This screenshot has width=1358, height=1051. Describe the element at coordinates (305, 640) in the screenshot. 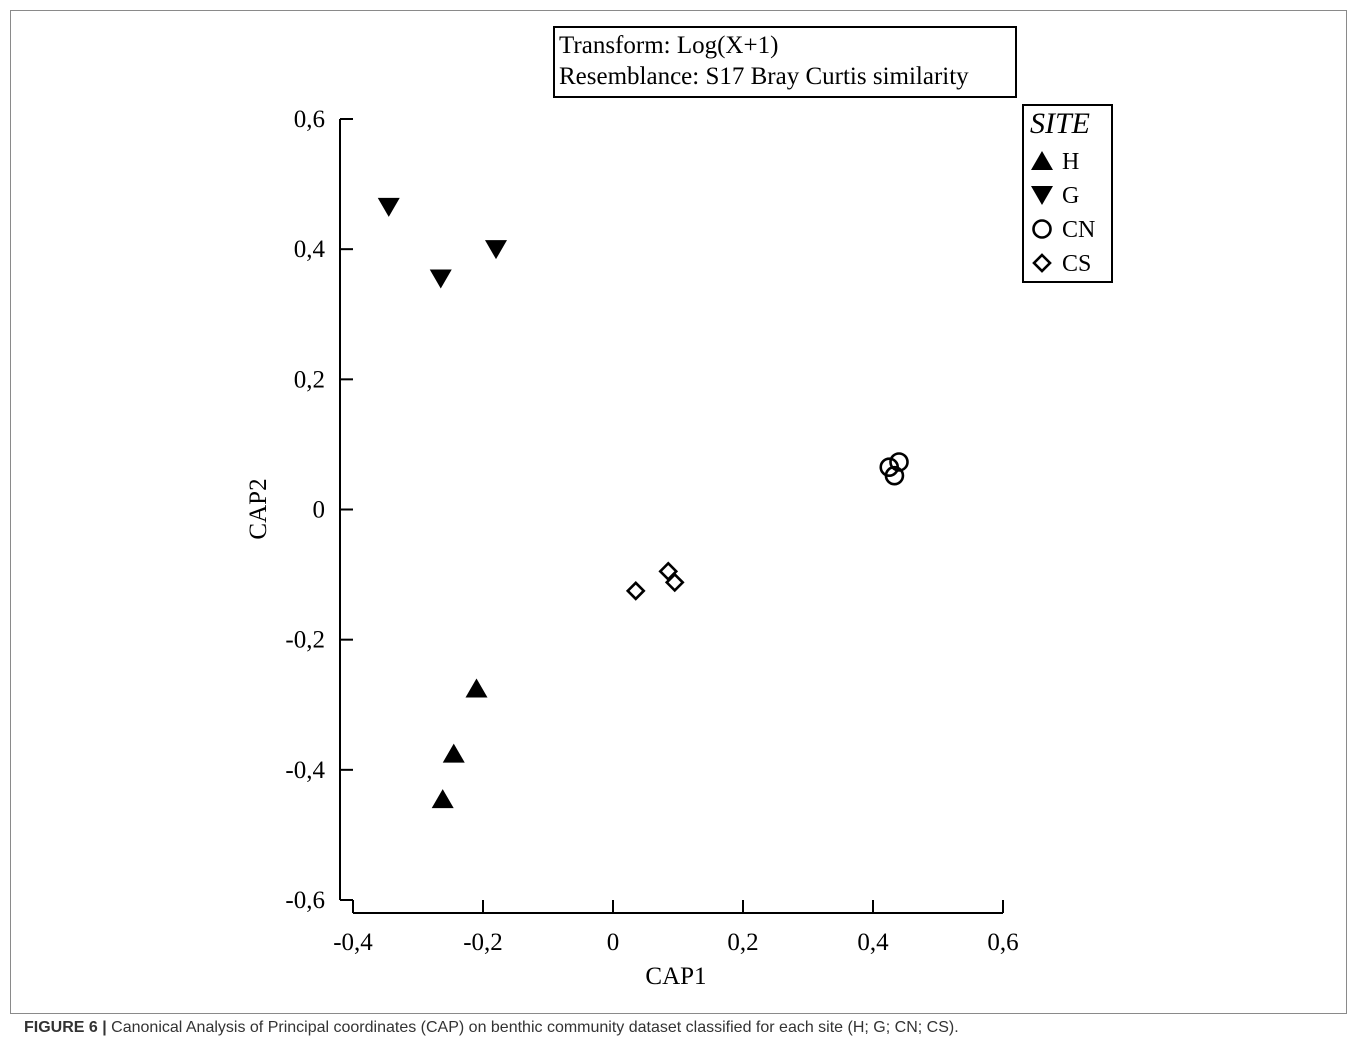

I see `y-tick-label: -0,2` at that location.